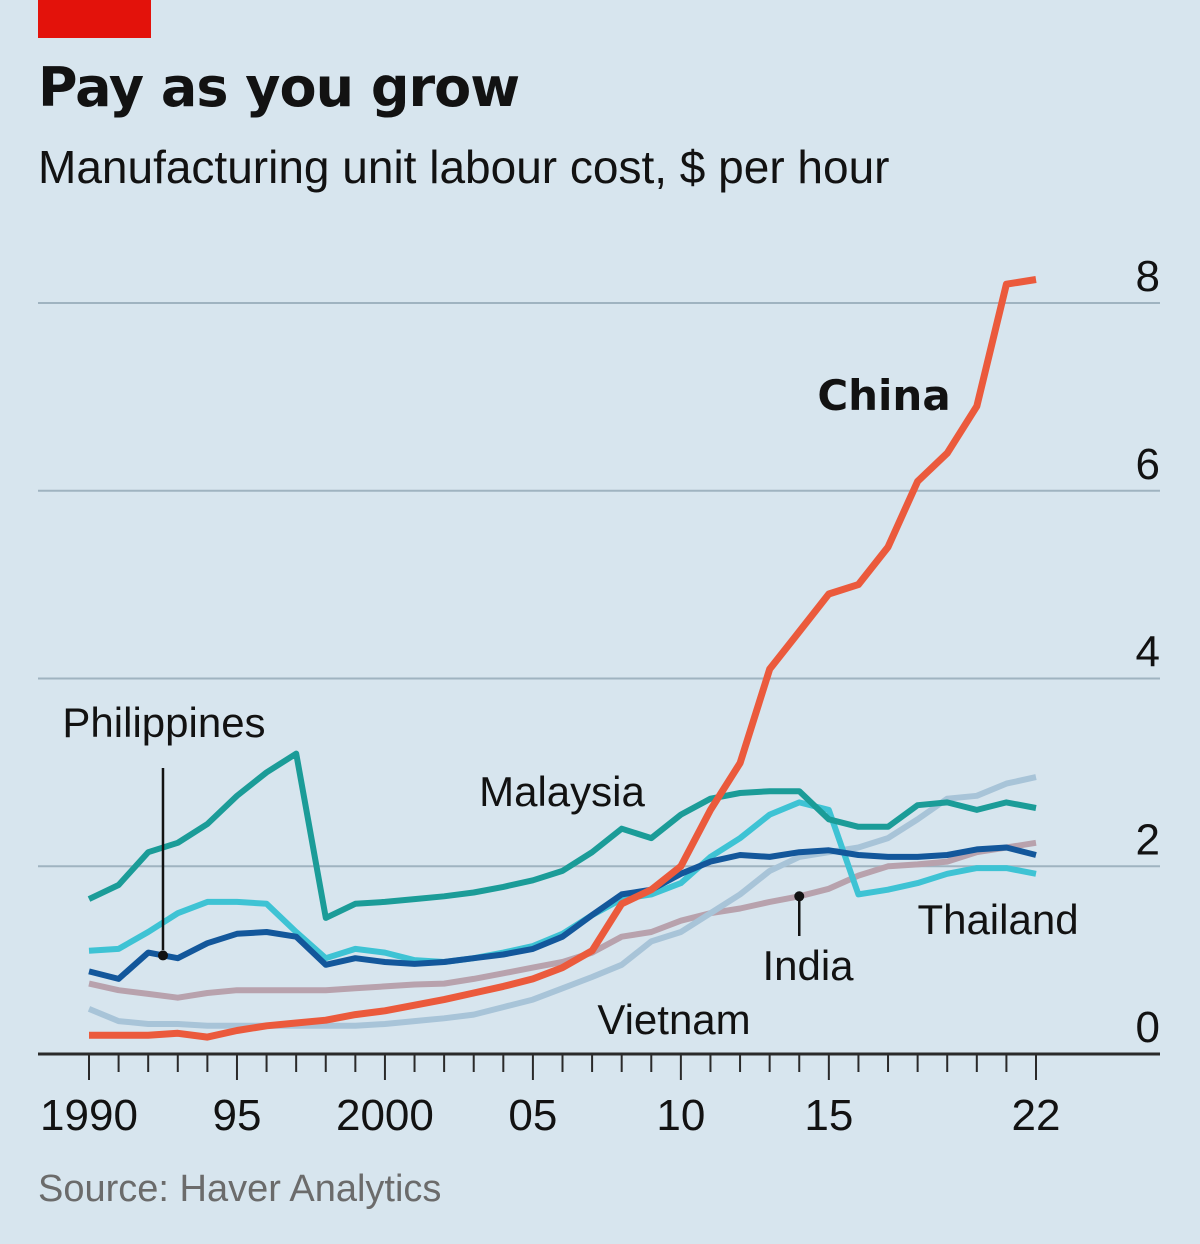 This screenshot has height=1244, width=1200. I want to click on series-label-vietnam: Vietnam, so click(673, 1019).